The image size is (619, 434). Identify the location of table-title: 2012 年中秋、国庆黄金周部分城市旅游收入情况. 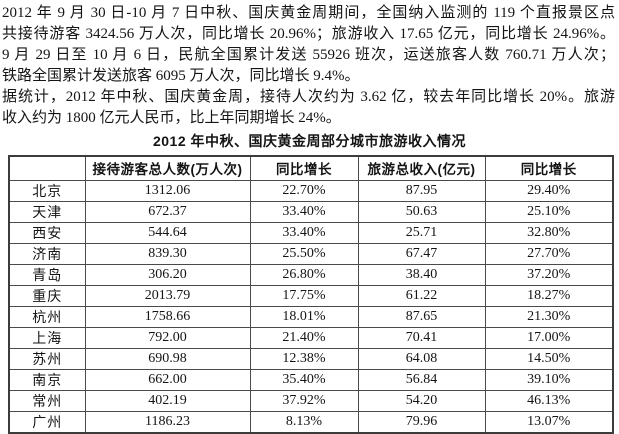
(309, 141).